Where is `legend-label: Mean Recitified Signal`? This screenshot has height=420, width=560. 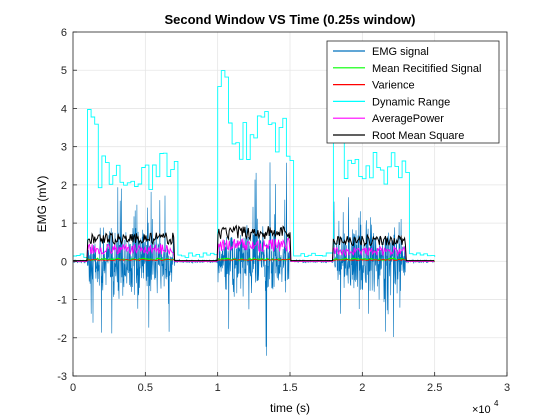 legend-label: Mean Recitified Signal is located at coordinates (426, 69).